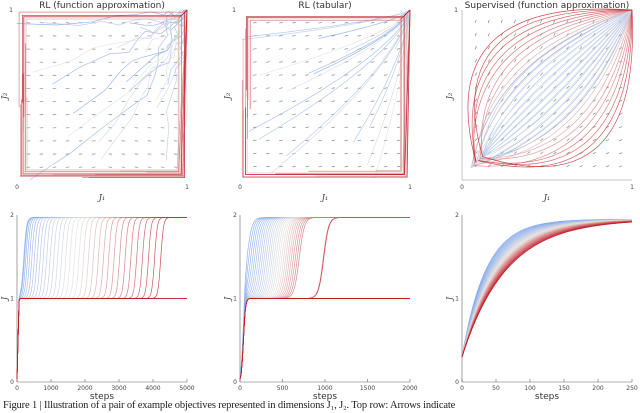 The width and height of the screenshot is (640, 413). What do you see at coordinates (456, 10) in the screenshot?
I see `y-tick-label: 1` at bounding box center [456, 10].